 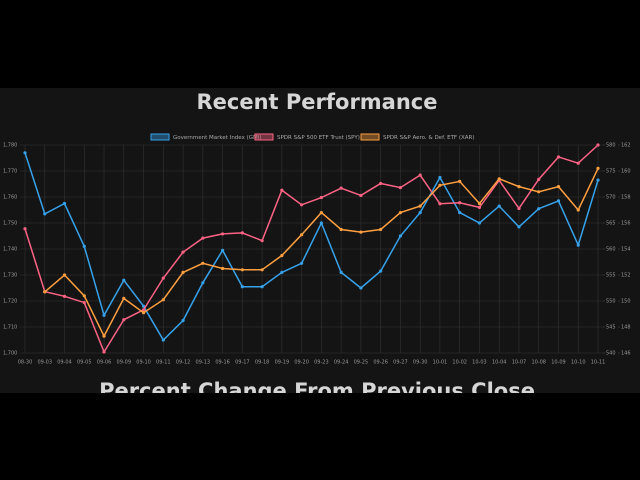 I want to click on chart-title: Recent Performance, so click(x=316, y=102).